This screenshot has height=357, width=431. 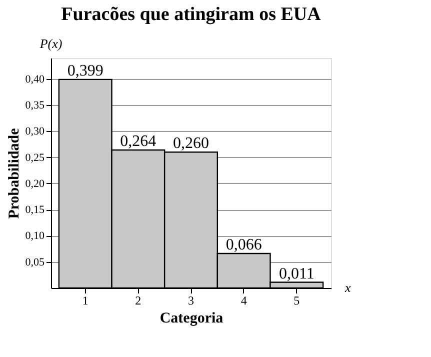 I want to click on y-tick-label: 0,30, so click(x=35, y=132).